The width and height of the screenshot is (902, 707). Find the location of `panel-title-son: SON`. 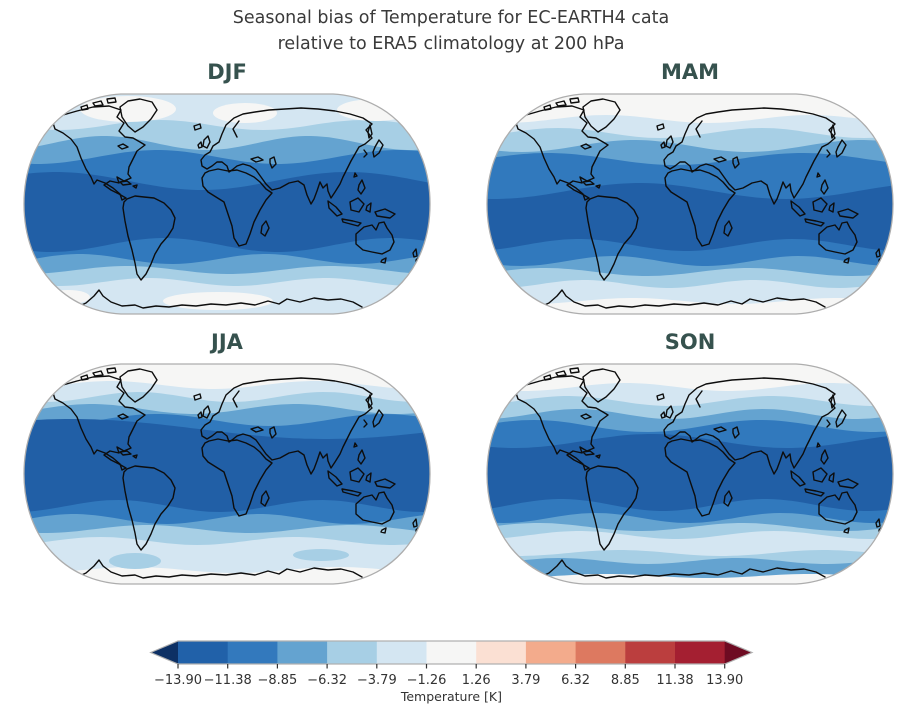

panel-title-son: SON is located at coordinates (690, 342).